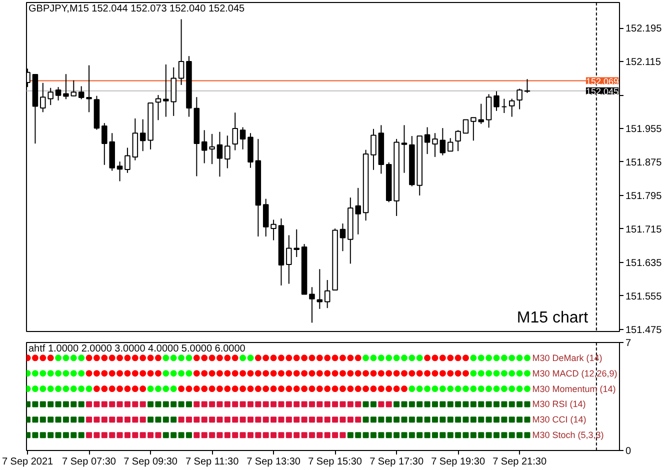 The width and height of the screenshot is (665, 470). I want to click on series-label: M30 Momentum (14), so click(574, 389).